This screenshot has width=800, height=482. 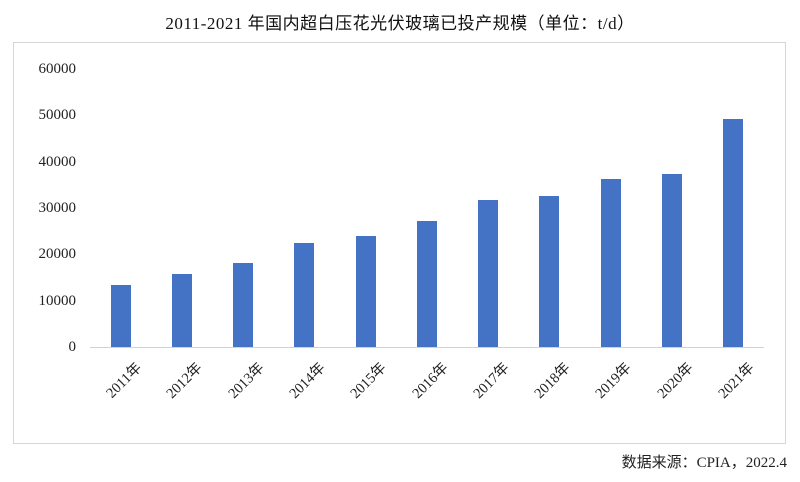 I want to click on x-tick-label-2013年: 2013年, so click(x=246, y=380).